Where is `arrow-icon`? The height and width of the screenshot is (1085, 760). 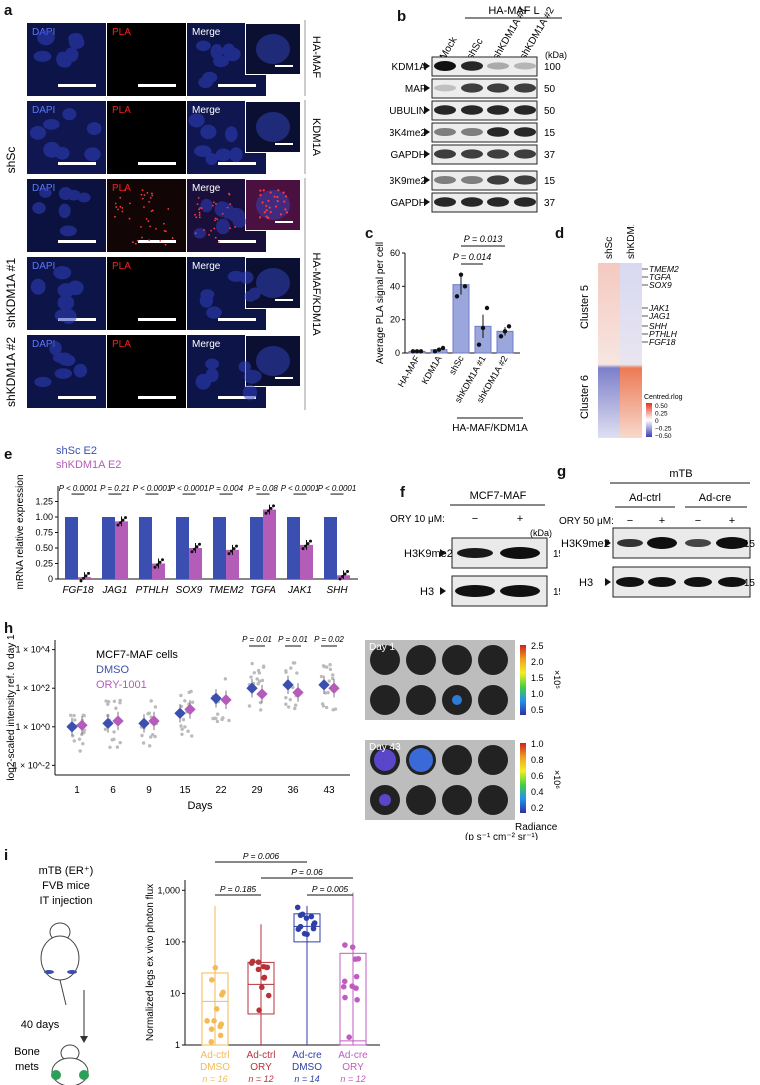 arrow-icon is located at coordinates (427, 88).